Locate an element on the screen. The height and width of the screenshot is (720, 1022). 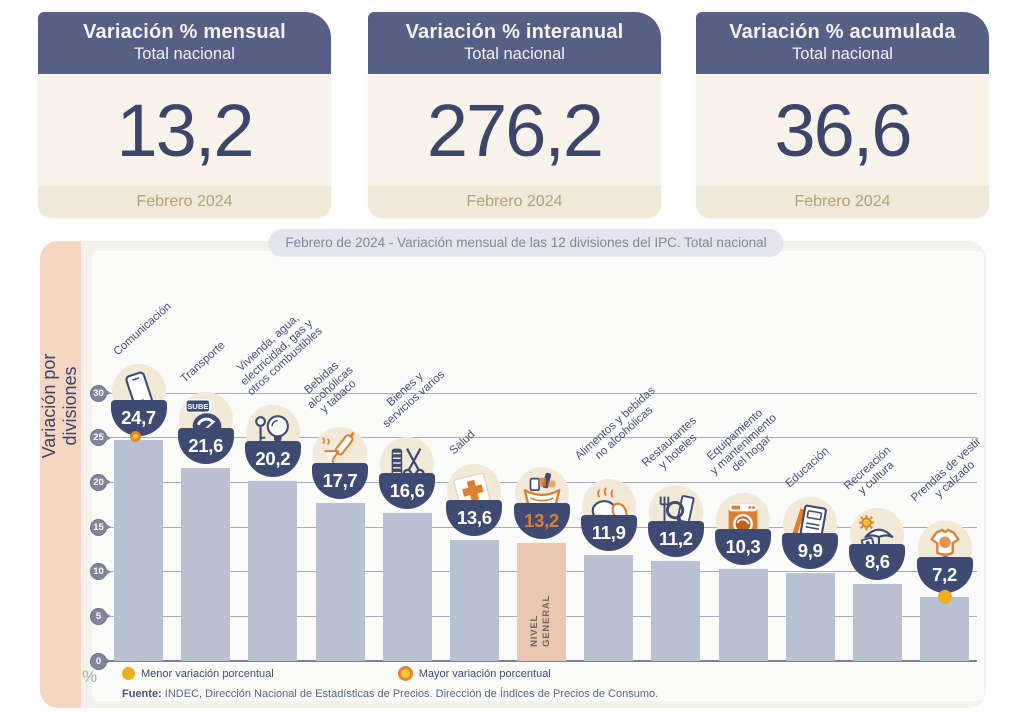
source-label: Fuente: is located at coordinates (142, 694).